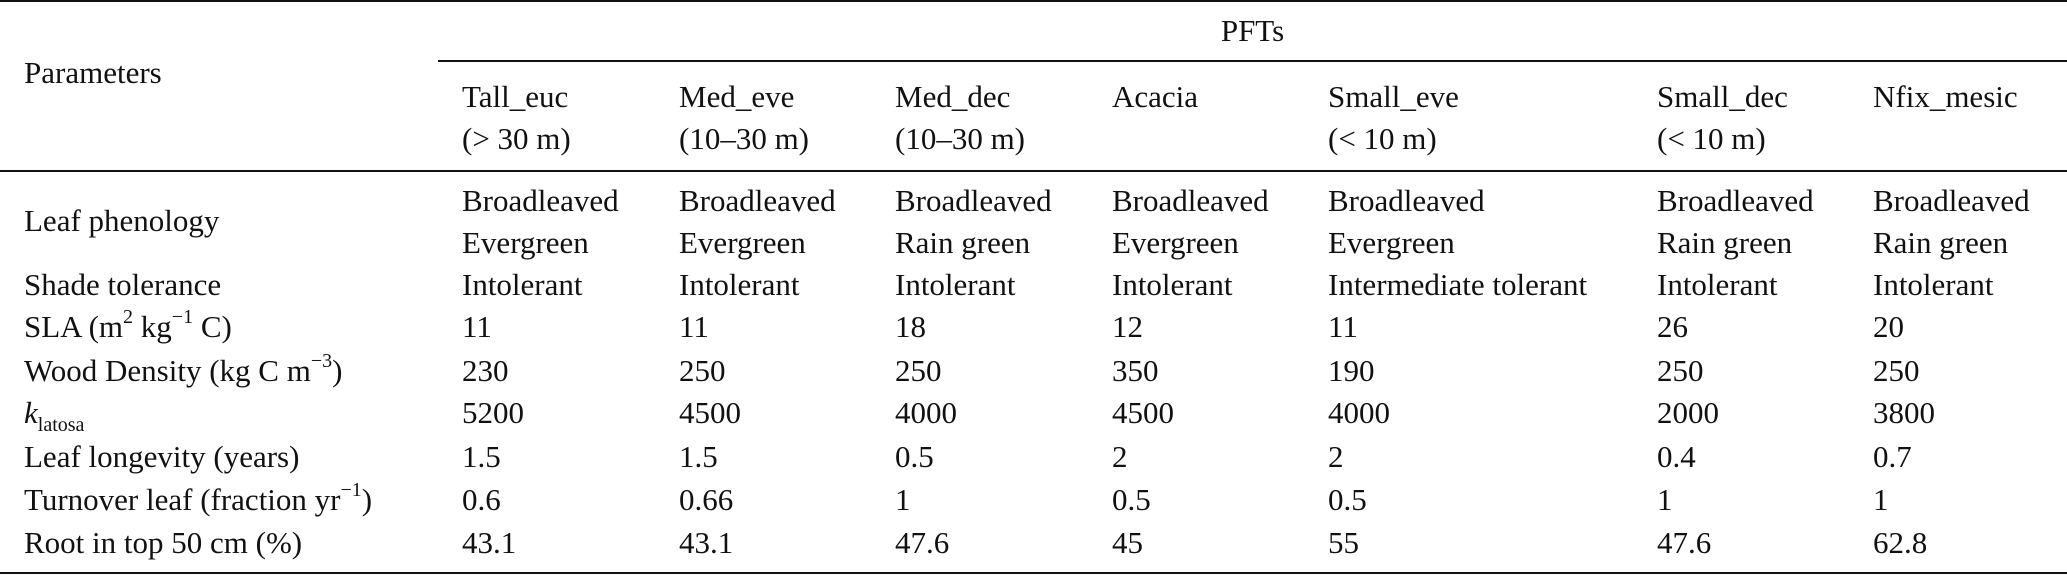 This screenshot has height=578, width=2067. I want to click on cell-k-latosa-med-dec: 4000, so click(926, 412).